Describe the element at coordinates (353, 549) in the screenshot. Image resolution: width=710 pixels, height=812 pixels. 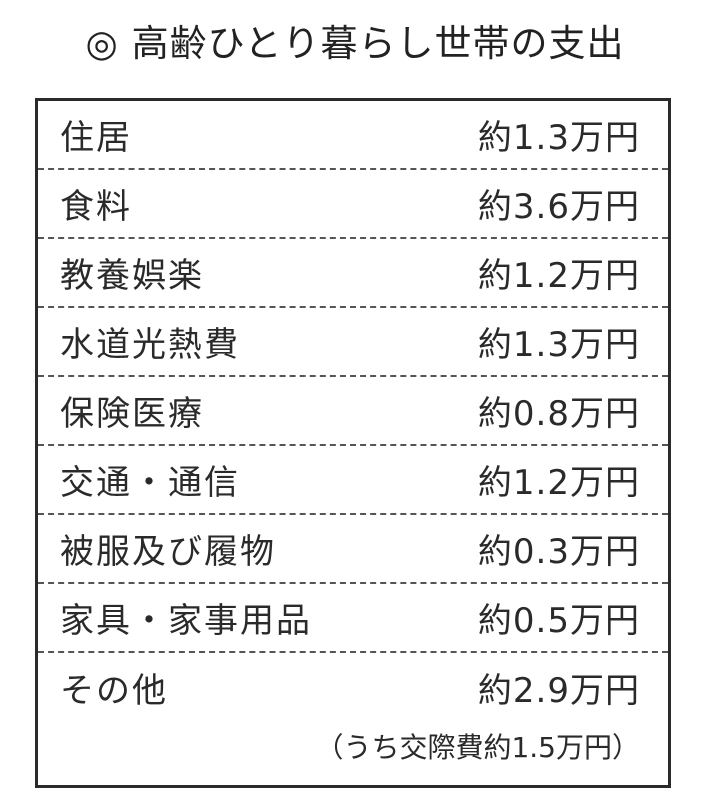
I see `table-row: 被服及び履物 約0.3万円` at that location.